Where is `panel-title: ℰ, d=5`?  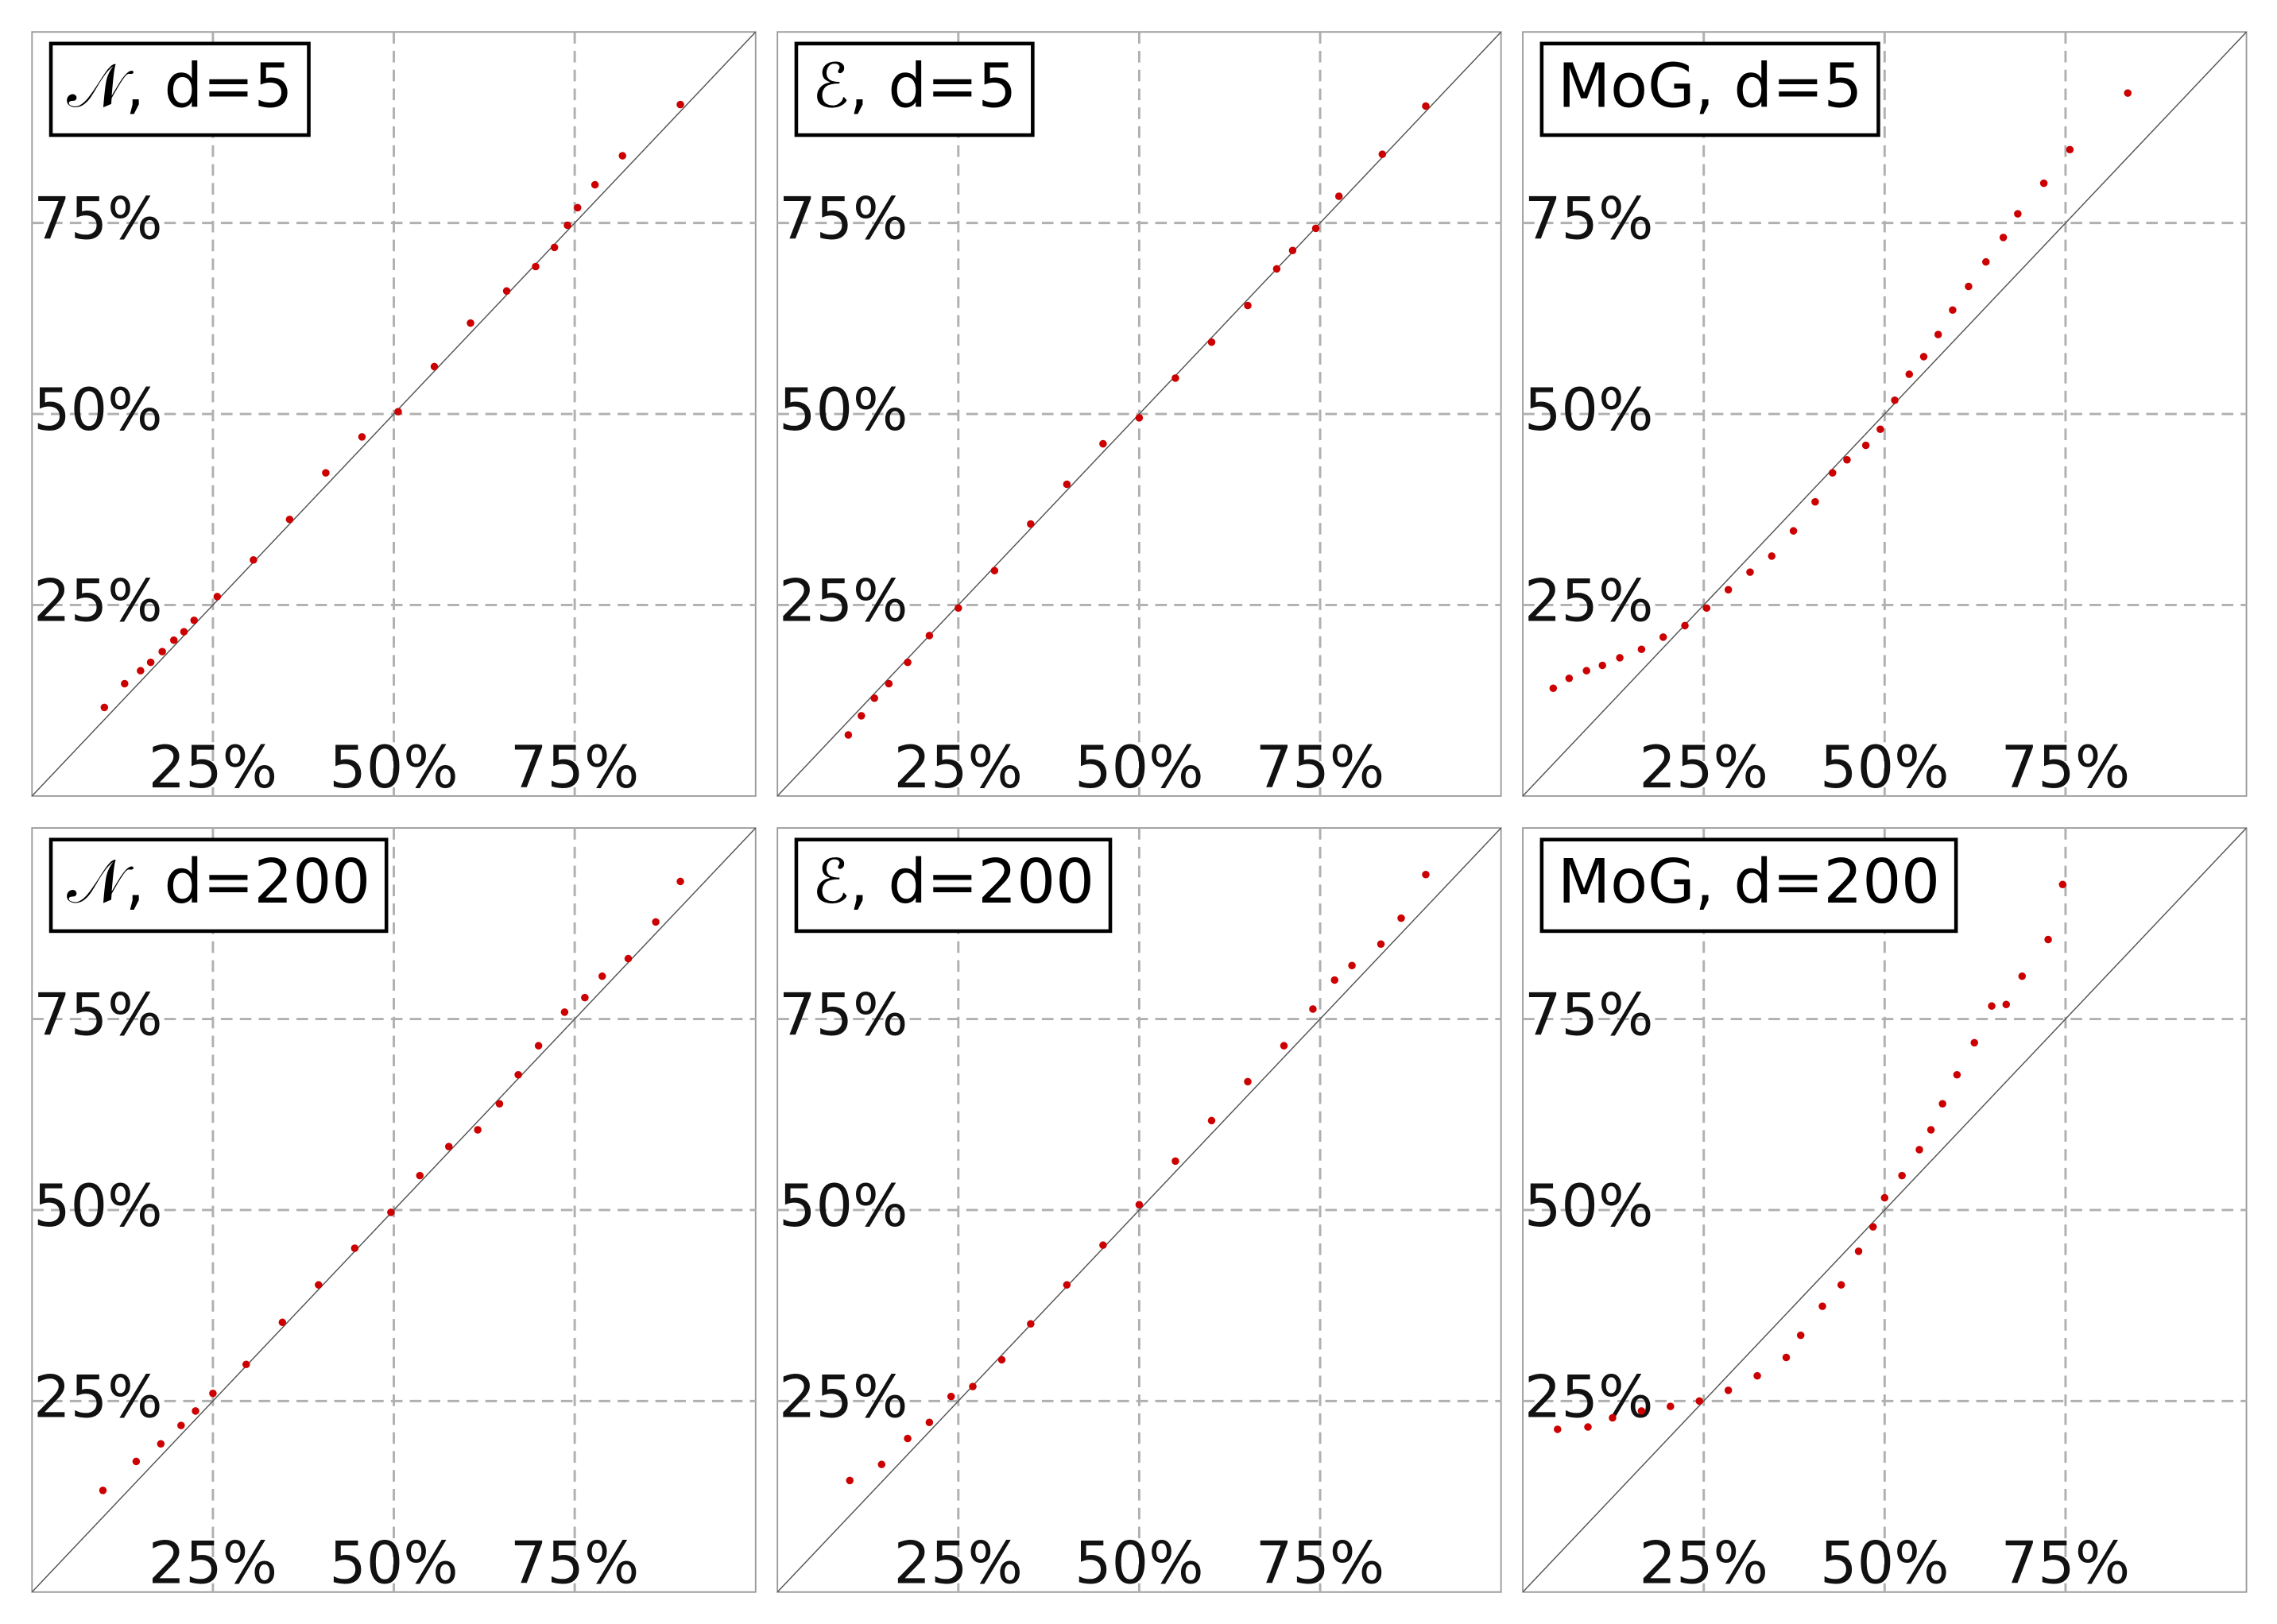 panel-title: ℰ, d=5 is located at coordinates (914, 86).